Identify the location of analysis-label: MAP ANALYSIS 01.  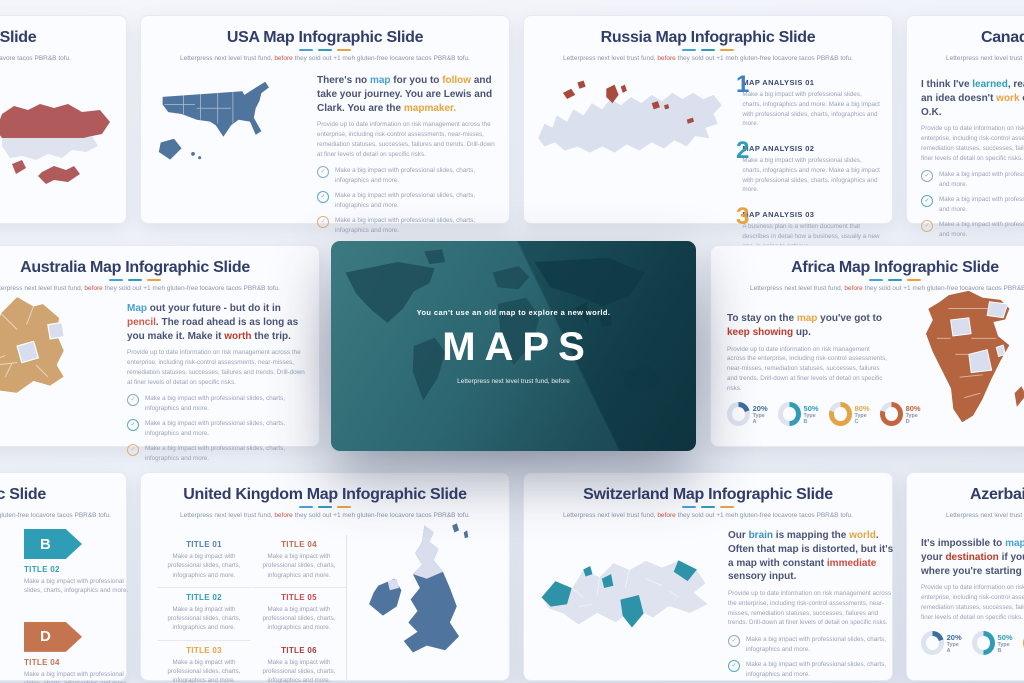
(778, 82).